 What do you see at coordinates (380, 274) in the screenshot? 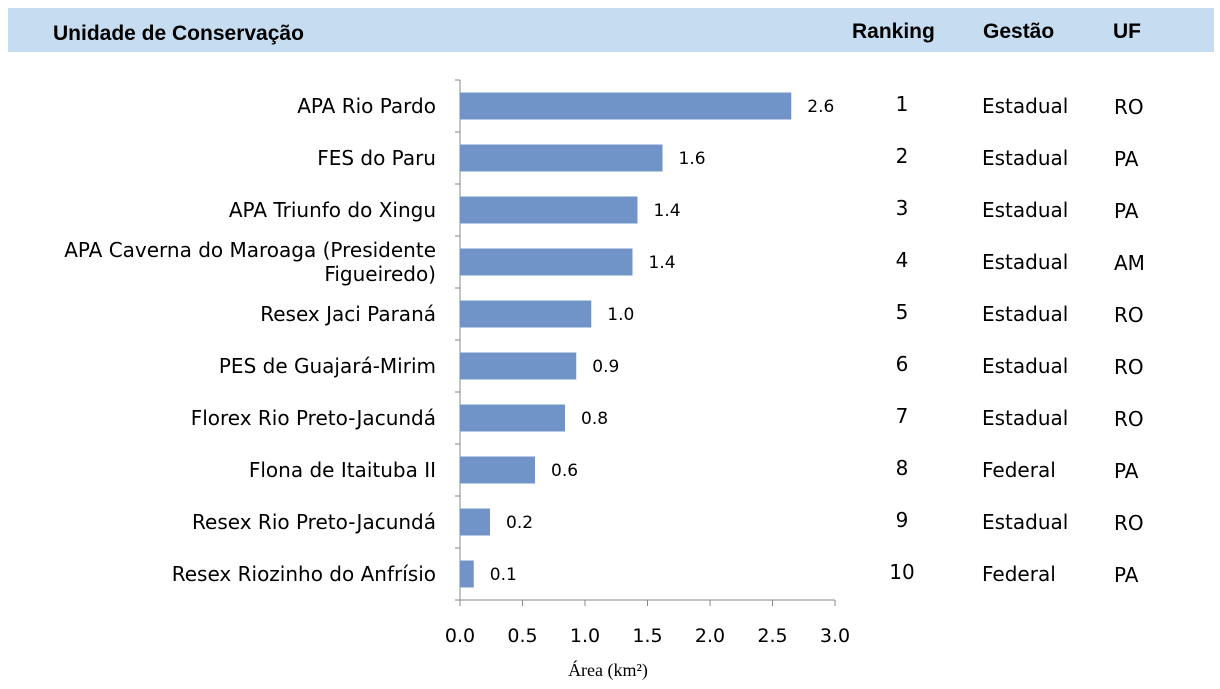
I see `category-label-line: Figueiredo)` at bounding box center [380, 274].